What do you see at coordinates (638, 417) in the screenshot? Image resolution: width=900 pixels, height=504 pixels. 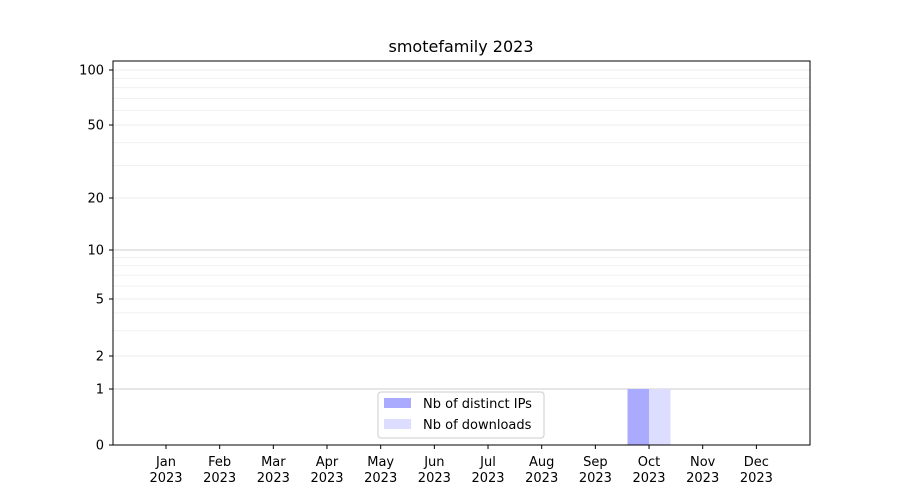 I see `bar-distinct-ips` at bounding box center [638, 417].